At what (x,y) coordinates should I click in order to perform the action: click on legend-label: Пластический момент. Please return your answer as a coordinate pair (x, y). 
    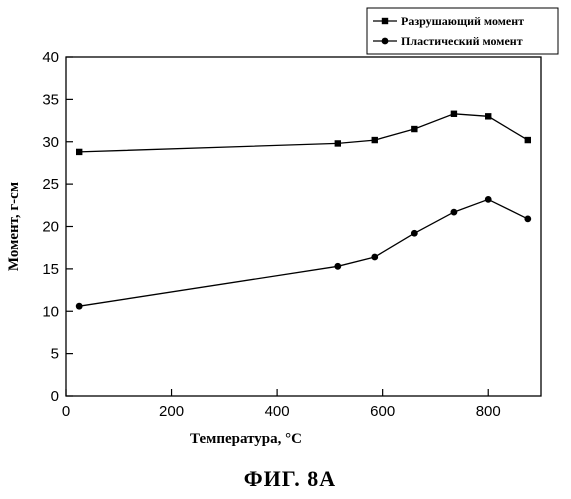
    Looking at the image, I should click on (462, 41).